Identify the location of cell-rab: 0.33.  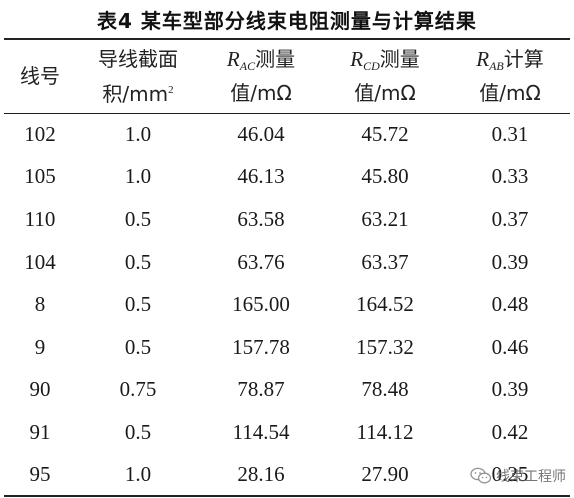
(510, 176).